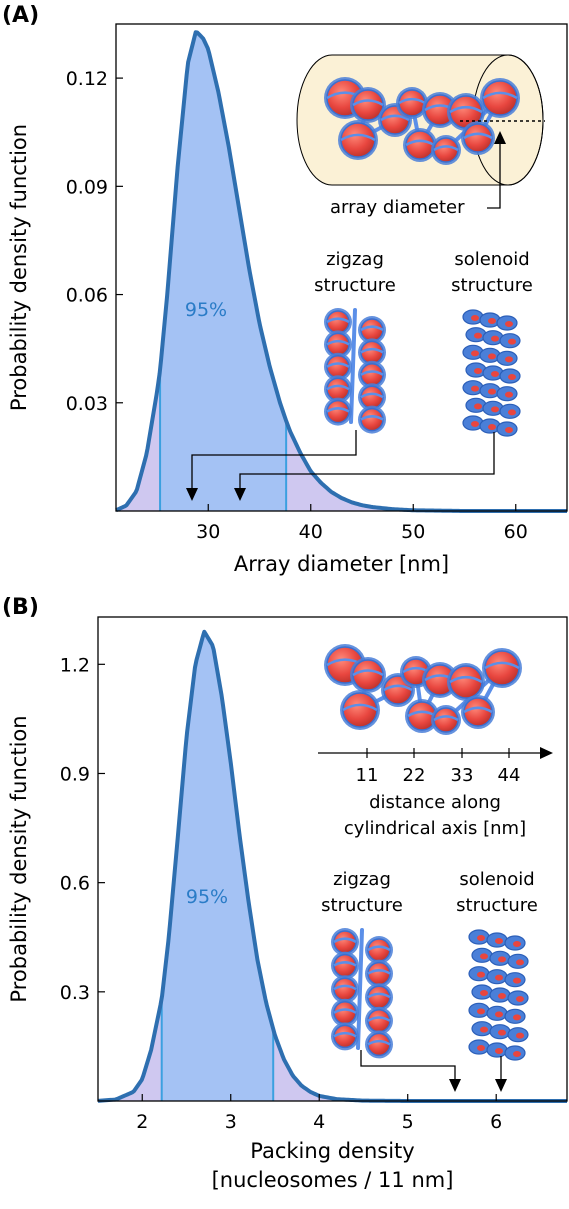  I want to click on y-tick-label: 0.3, so click(75, 993).